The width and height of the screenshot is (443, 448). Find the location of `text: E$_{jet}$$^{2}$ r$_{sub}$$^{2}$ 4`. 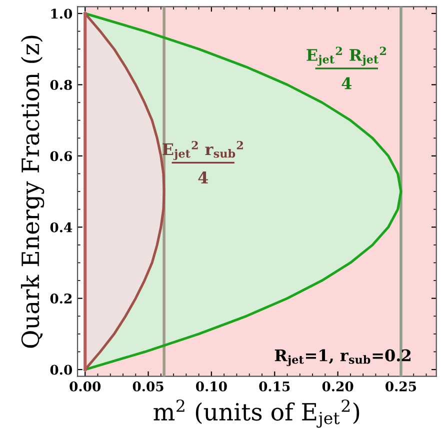

text: E$_{jet}$$^{2}$ r$_{sub}$$^{2}$ 4 is located at coordinates (202, 162).